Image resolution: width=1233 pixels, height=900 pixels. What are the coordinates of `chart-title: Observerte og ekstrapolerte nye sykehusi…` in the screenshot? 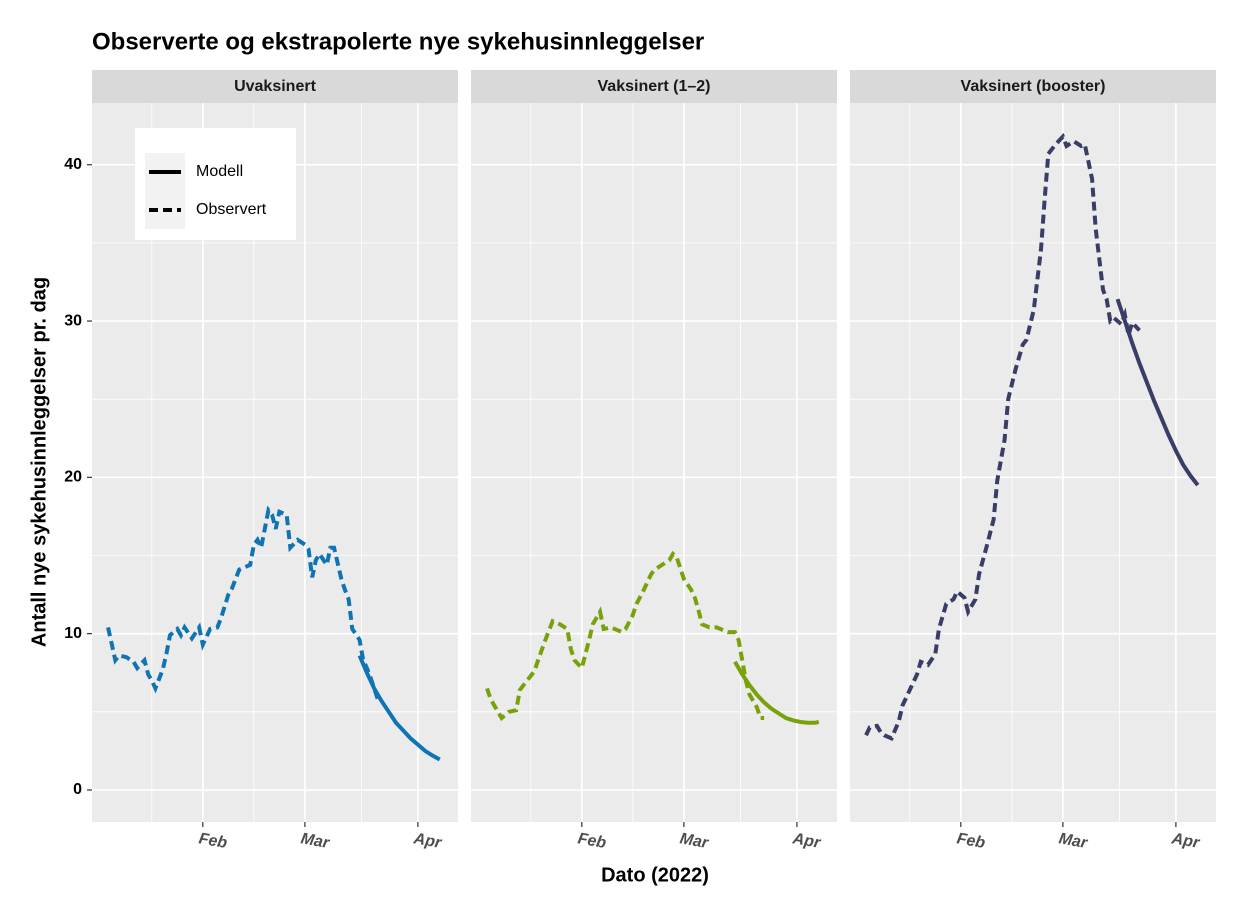 It's located at (398, 41).